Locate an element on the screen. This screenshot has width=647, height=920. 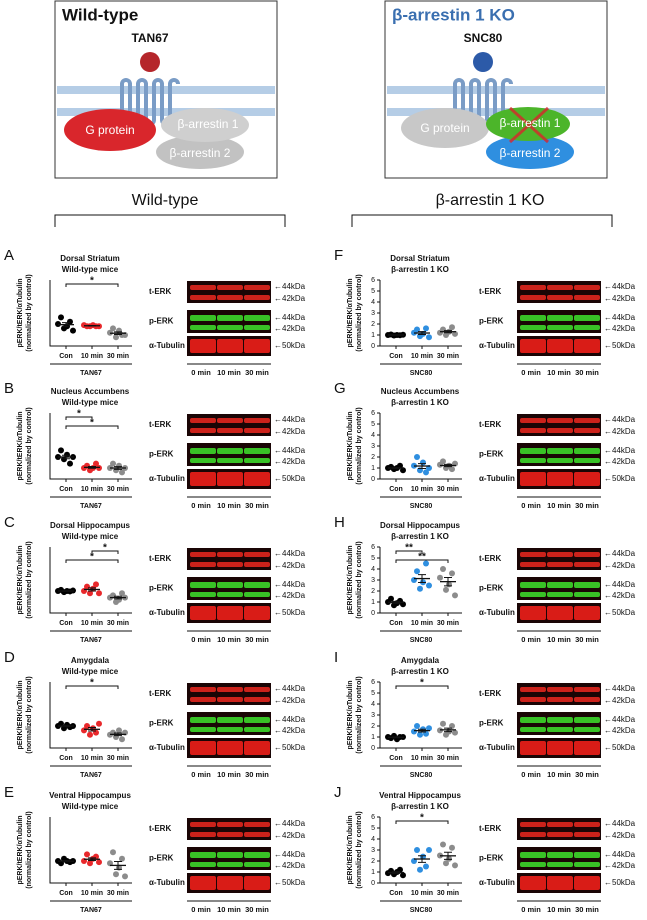
x-tick-label: 10 min is located at coordinates (92, 623).